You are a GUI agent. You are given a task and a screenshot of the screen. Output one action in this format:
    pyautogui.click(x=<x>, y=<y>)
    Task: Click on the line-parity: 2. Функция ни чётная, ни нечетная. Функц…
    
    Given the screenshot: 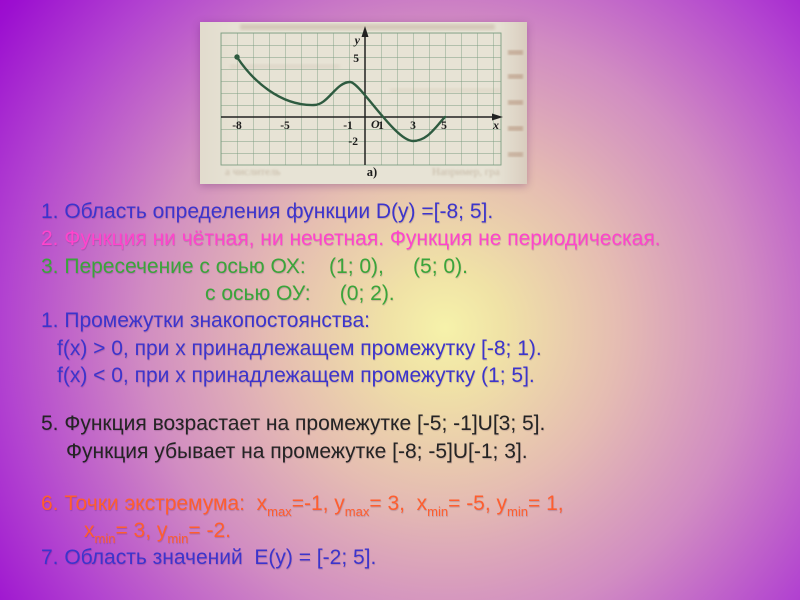 What is the action you would take?
    pyautogui.click(x=351, y=238)
    